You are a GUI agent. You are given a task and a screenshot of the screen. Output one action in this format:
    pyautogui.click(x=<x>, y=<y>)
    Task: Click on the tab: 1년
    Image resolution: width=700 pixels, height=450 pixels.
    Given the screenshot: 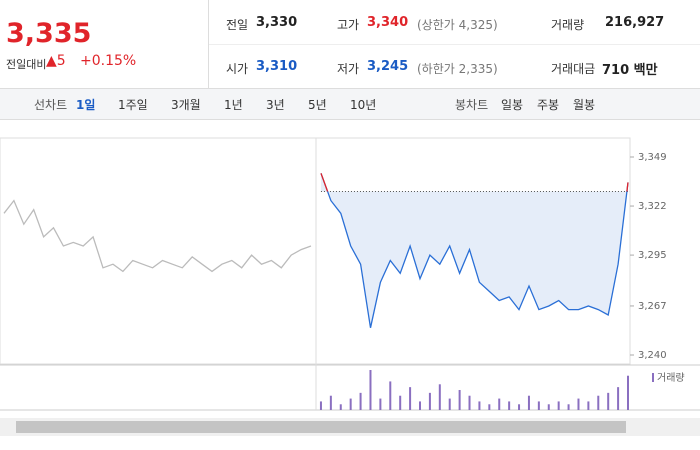 What is the action you would take?
    pyautogui.click(x=233, y=105)
    